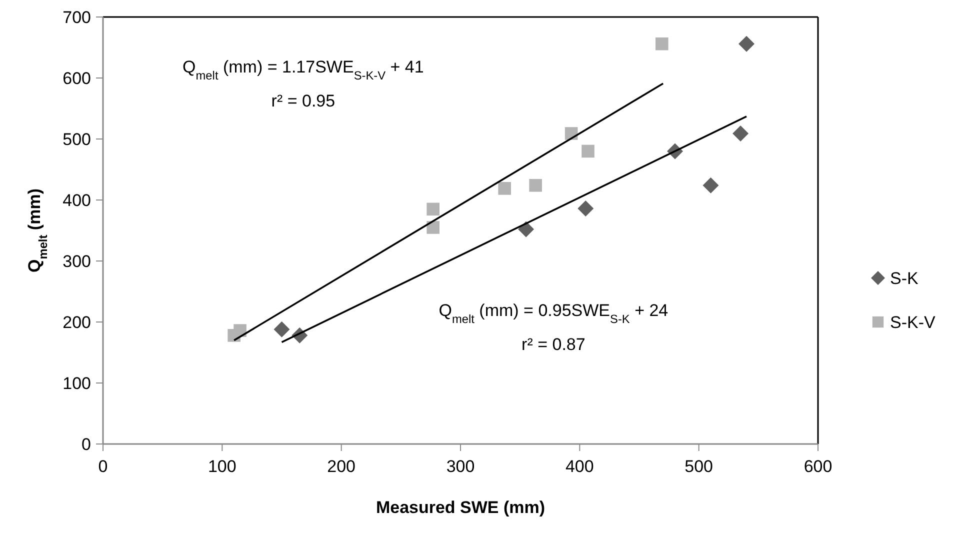 The width and height of the screenshot is (963, 533). Describe the element at coordinates (579, 466) in the screenshot. I see `x-tick-label: 400` at that location.